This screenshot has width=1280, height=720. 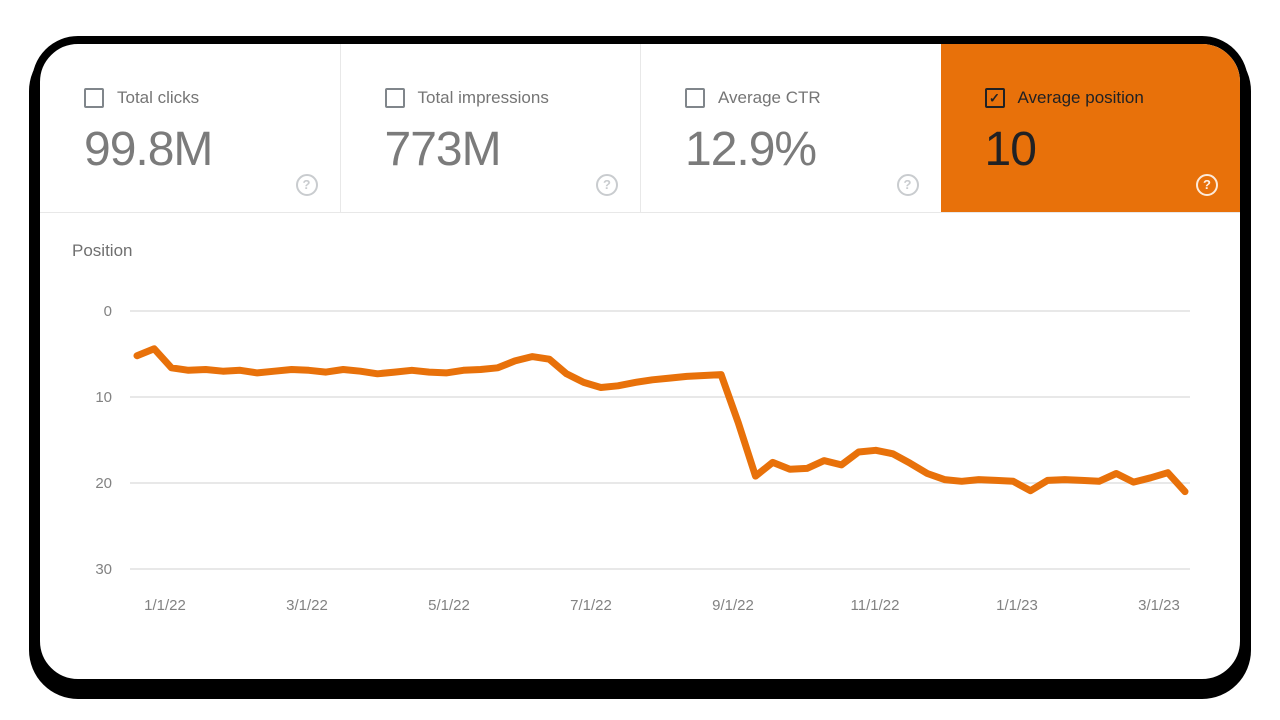 I want to click on x-axis-tick-9/1/22: 9/1/22, so click(x=733, y=605).